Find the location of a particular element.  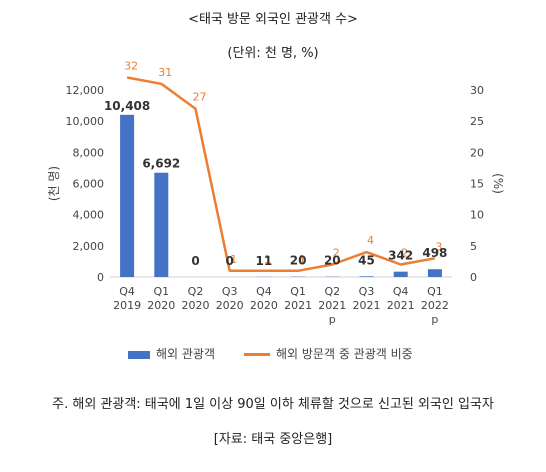

y2-tick-label: 30 is located at coordinates (477, 90).